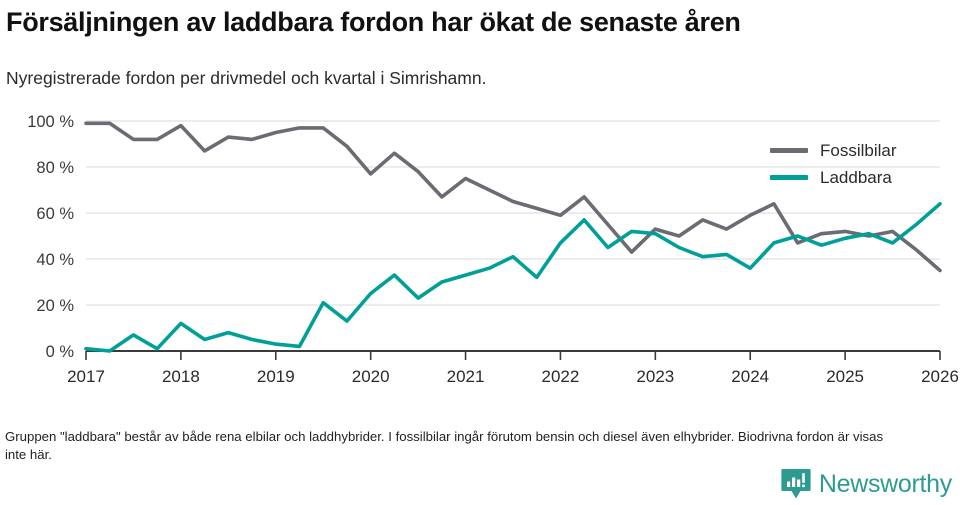  I want to click on x-axis-tick-label: 2025, so click(845, 376).